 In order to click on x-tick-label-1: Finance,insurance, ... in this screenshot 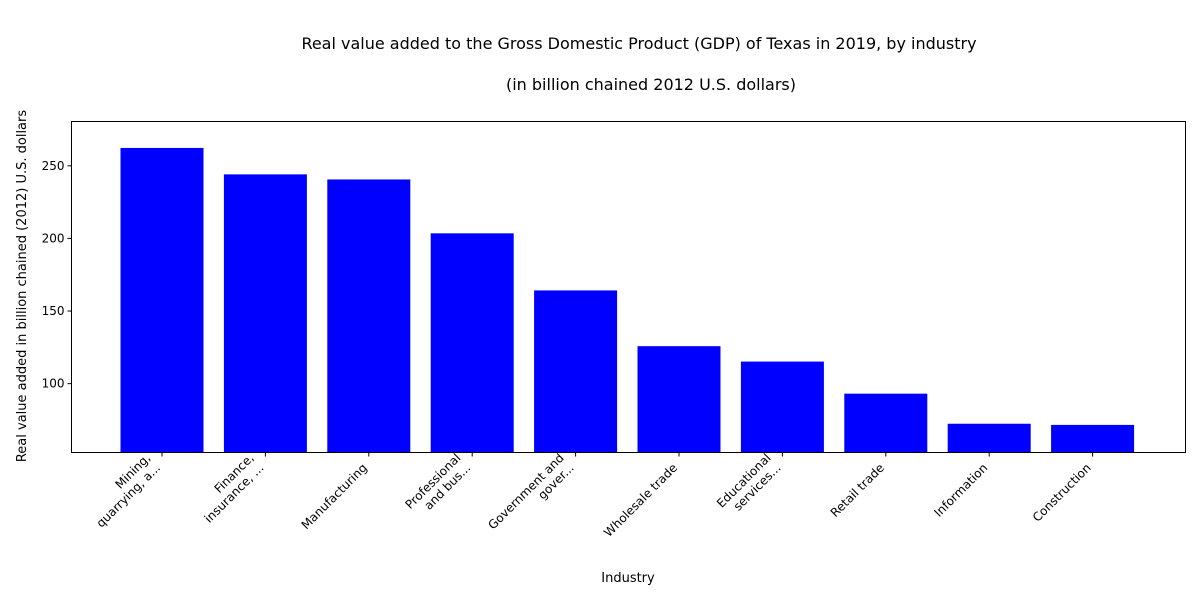, I will do `click(229, 488)`.